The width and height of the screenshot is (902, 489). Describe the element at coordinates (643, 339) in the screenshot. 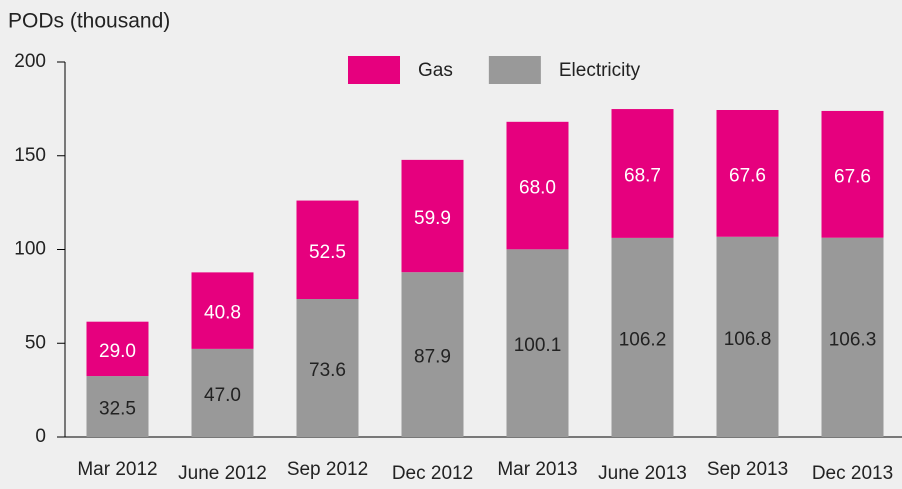

I see `data-label: 106.2` at that location.